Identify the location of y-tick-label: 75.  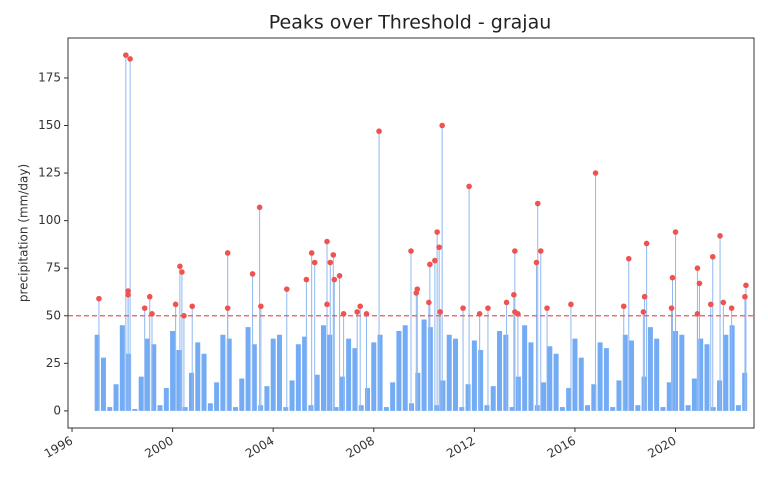
(53, 268).